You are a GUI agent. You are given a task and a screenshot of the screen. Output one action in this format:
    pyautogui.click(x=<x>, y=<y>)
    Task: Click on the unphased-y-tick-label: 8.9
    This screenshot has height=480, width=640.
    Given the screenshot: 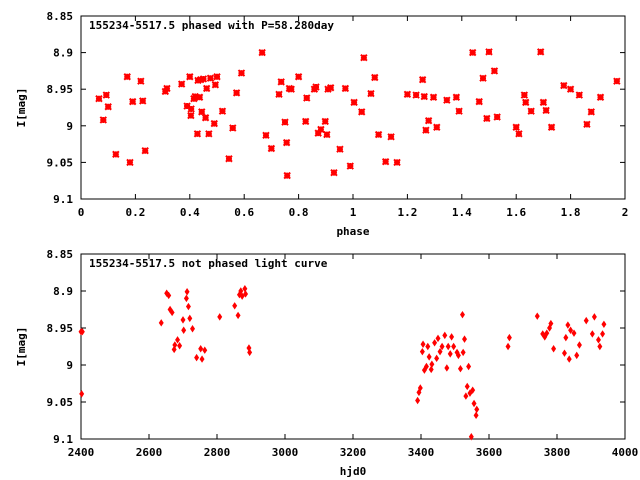 What is the action you would take?
    pyautogui.click(x=63, y=291)
    